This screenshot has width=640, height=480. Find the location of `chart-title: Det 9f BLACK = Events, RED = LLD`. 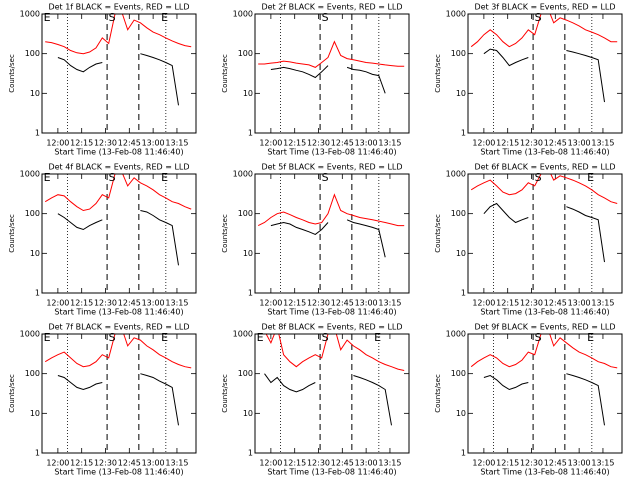

chart-title: Det 9f BLACK = Events, RED = LLD is located at coordinates (544, 327).